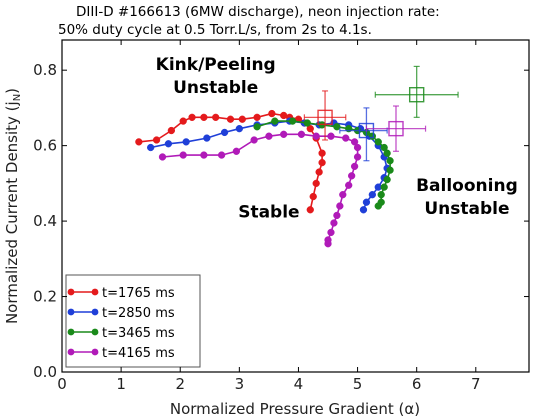 The height and width of the screenshot is (420, 533). Describe the element at coordinates (299, 384) in the screenshot. I see `x-tick-label-4: 4` at that location.